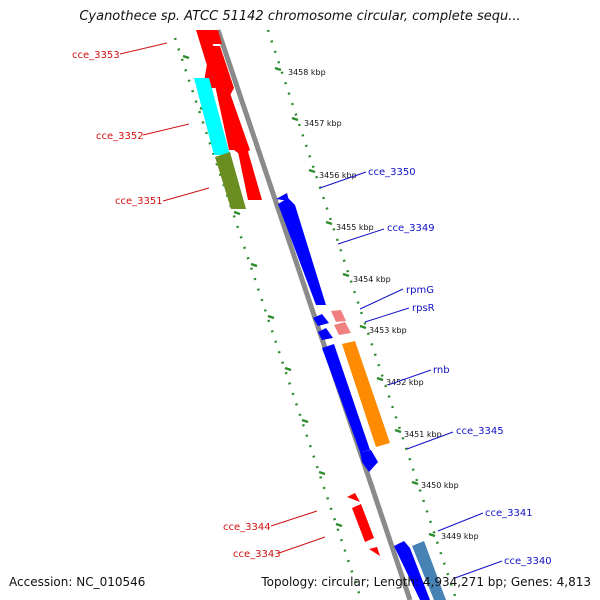 The width and height of the screenshot is (600, 600). What do you see at coordinates (441, 370) in the screenshot?
I see `gene-label: rnb` at bounding box center [441, 370].